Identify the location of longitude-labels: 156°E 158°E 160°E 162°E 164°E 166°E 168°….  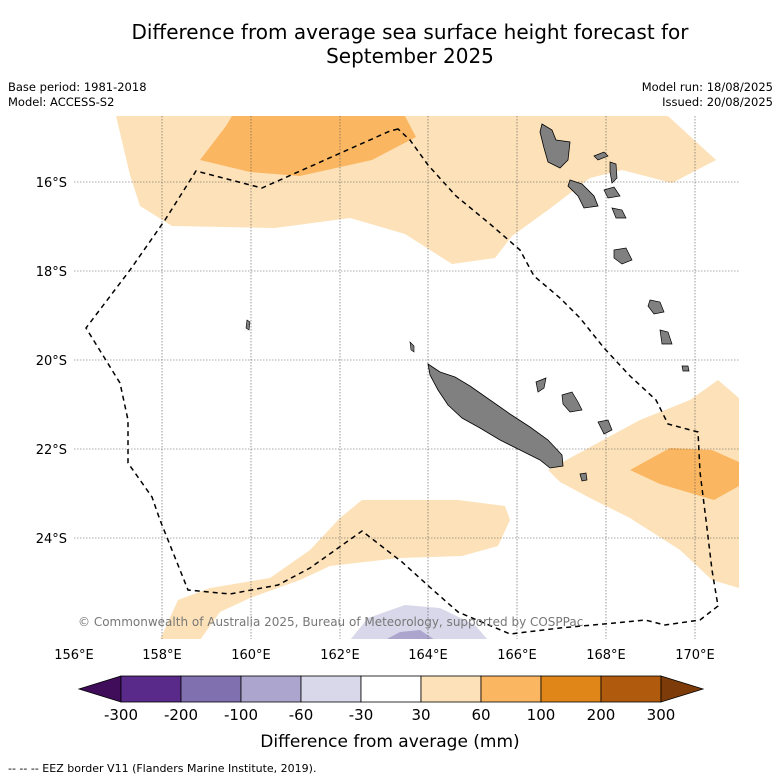
(384, 655).